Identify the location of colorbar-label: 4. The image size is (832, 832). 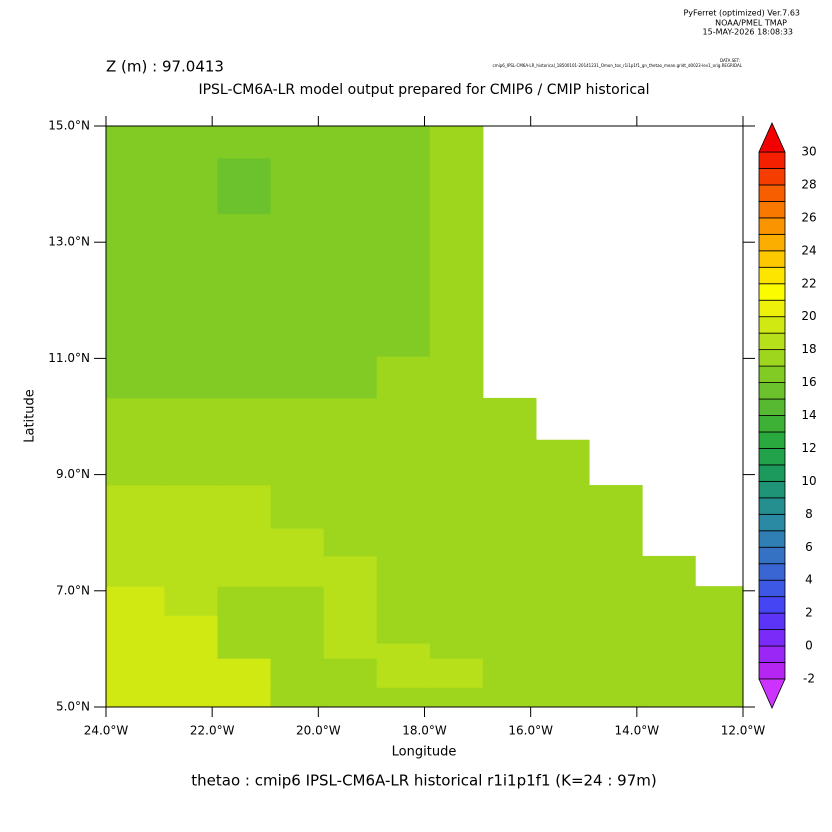
(809, 580).